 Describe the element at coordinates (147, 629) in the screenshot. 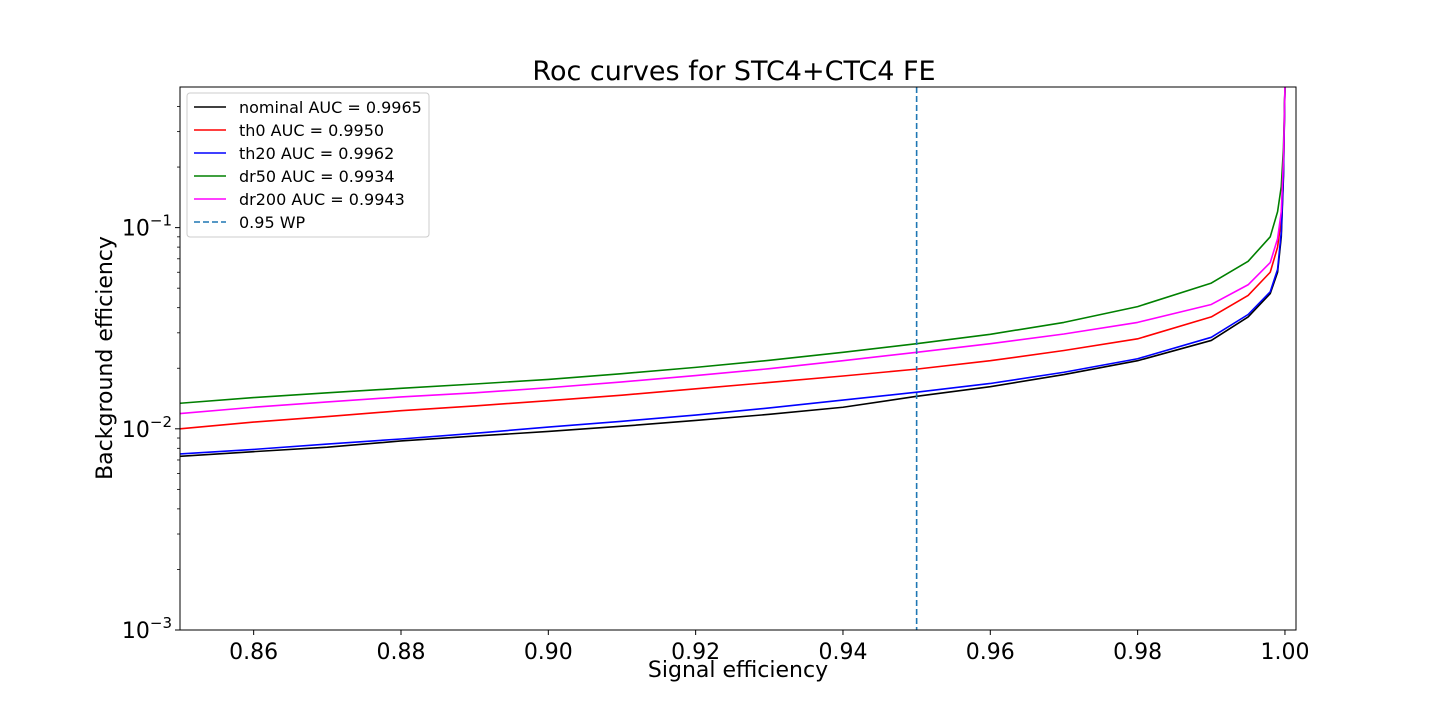

I see `y-tick-label: 10⁻³` at that location.